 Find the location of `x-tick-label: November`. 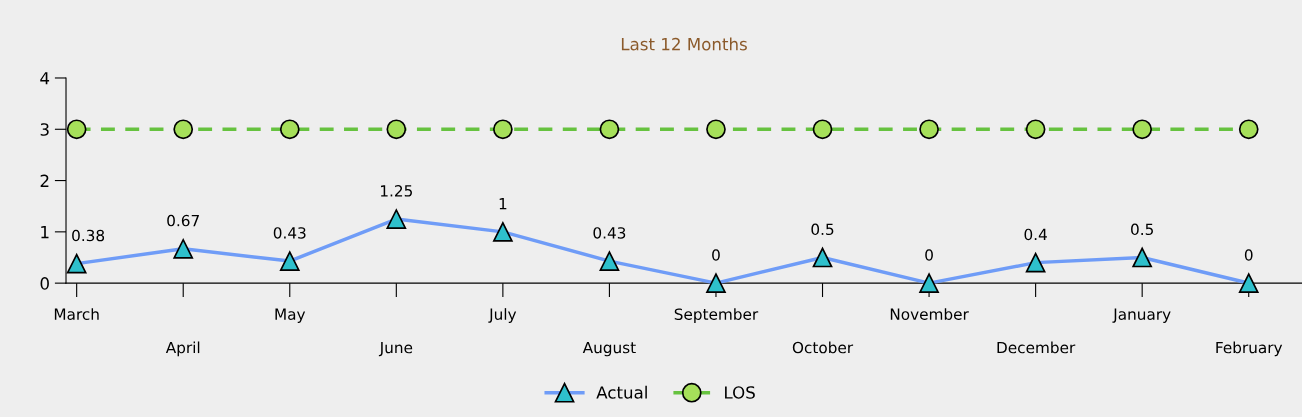

x-tick-label: November is located at coordinates (929, 314).